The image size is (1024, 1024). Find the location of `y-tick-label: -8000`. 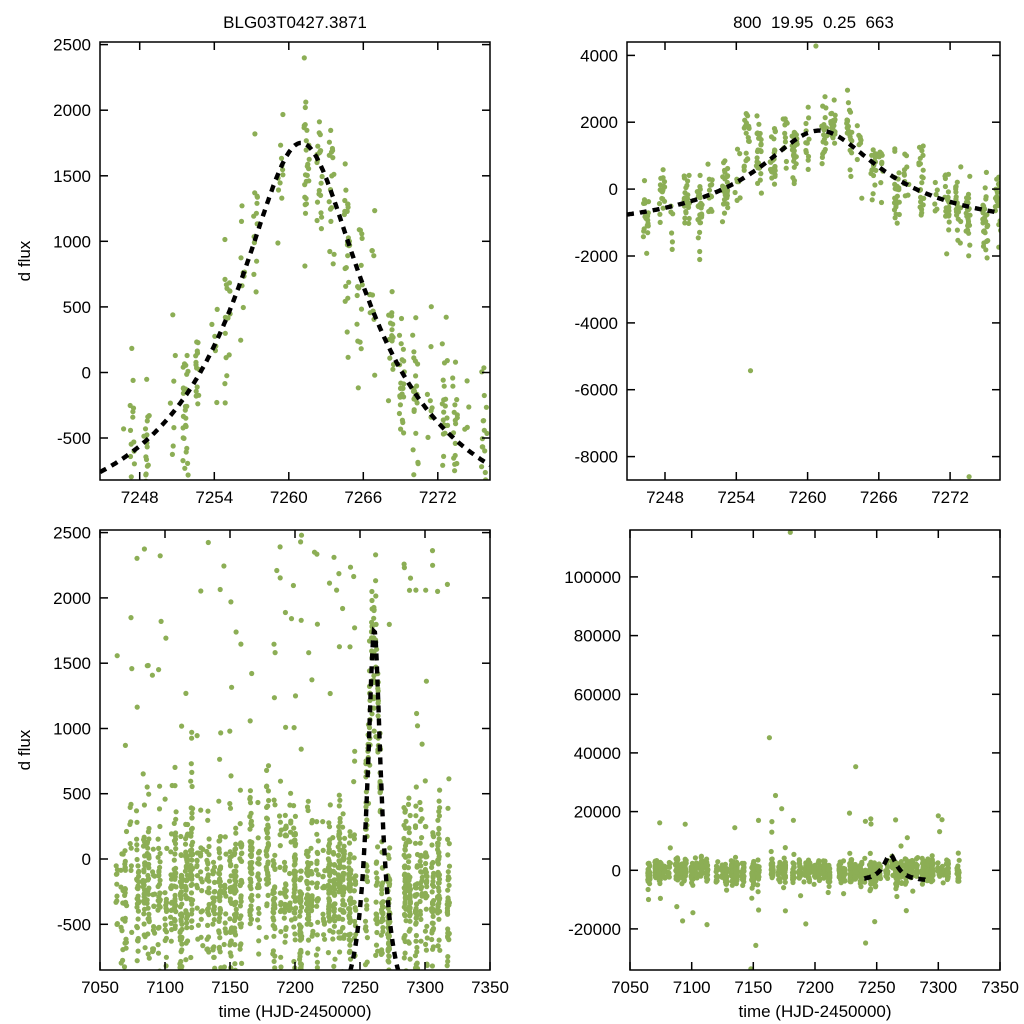

y-tick-label: -8000 is located at coordinates (596, 457).